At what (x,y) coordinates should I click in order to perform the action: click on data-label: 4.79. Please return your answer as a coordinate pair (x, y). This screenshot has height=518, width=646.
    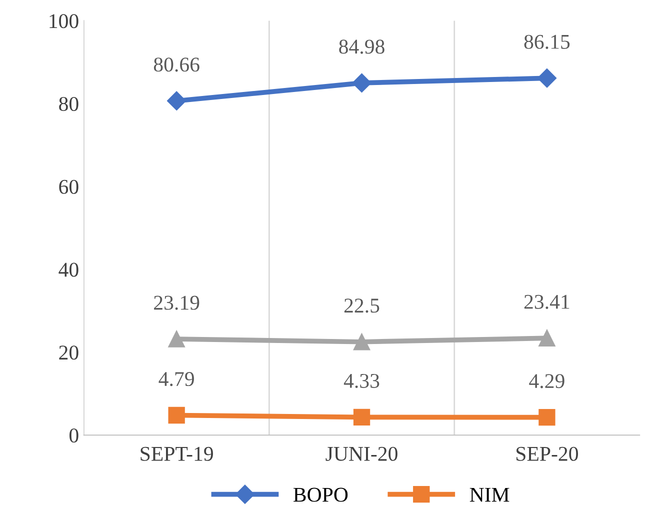
    Looking at the image, I should click on (176, 379).